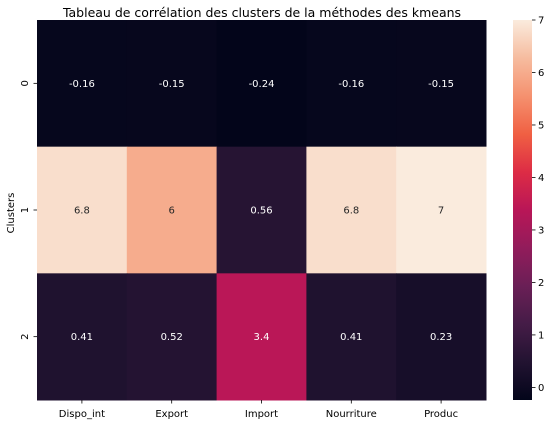 This screenshot has width=552, height=428. I want to click on colorbar-ticks: 0 1 2 3 4 5 6 7, so click(538, 205).